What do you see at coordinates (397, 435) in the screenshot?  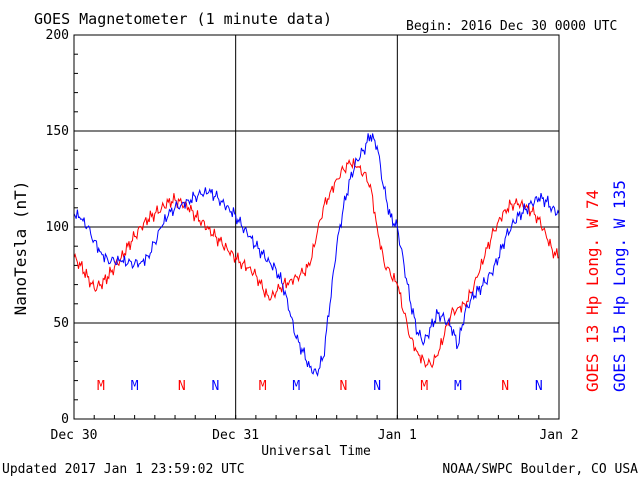 I see `x-tick-label: Jan 1` at bounding box center [397, 435].